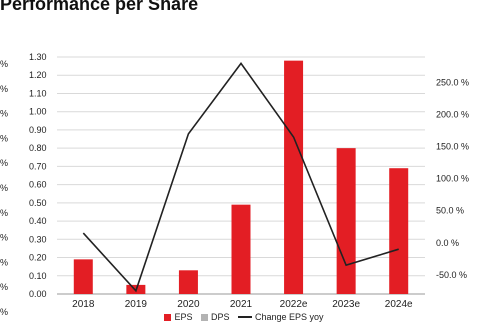  I want to click on x-tick-label: 2018, so click(83, 304).